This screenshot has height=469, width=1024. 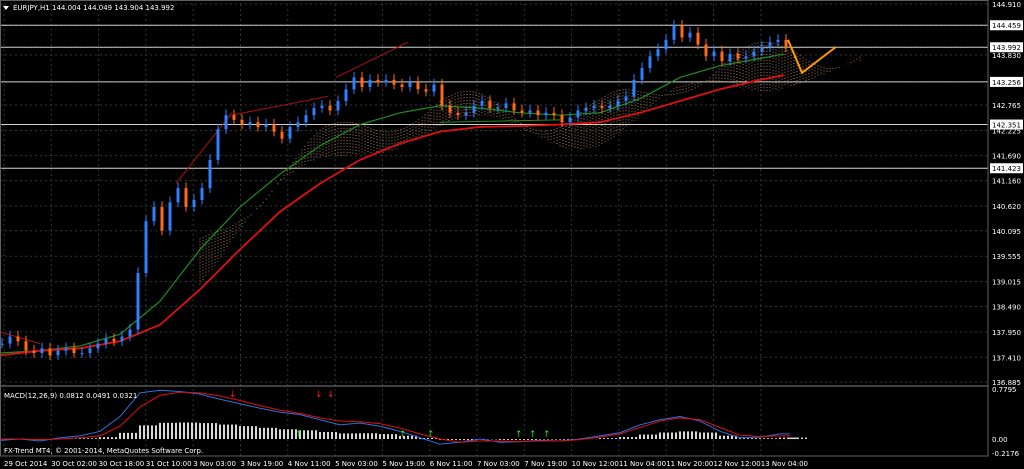 What do you see at coordinates (1000, 440) in the screenshot?
I see `macd-tick-label: 0.00` at bounding box center [1000, 440].